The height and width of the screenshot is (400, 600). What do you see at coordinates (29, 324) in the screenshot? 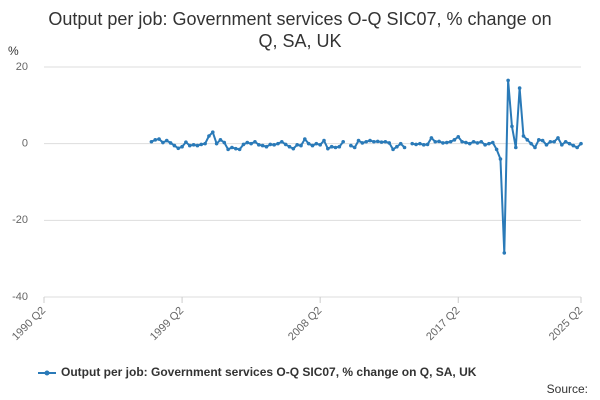
I see `x-tick-label: 1990 Q2` at bounding box center [29, 324].